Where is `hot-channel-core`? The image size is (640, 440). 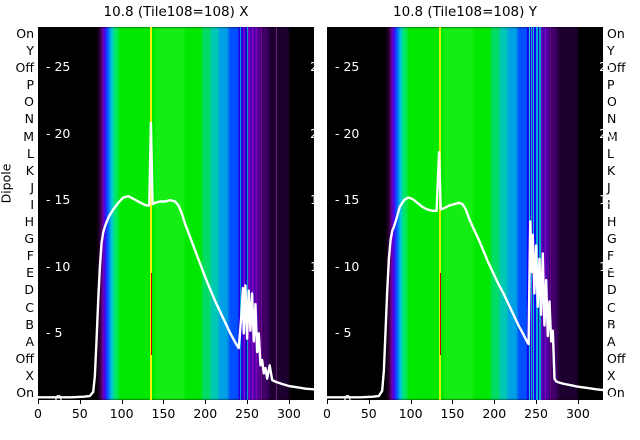
hot-channel-core is located at coordinates (151, 314).